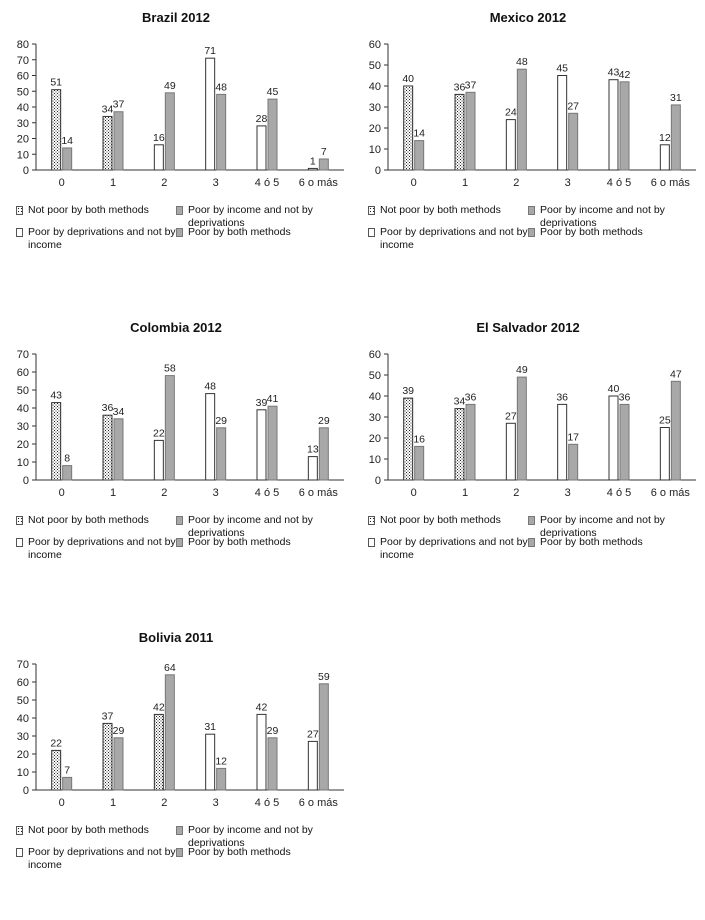 Image resolution: width=705 pixels, height=920 pixels. What do you see at coordinates (176, 637) in the screenshot?
I see `chart-title: Bolivia 2011` at bounding box center [176, 637].